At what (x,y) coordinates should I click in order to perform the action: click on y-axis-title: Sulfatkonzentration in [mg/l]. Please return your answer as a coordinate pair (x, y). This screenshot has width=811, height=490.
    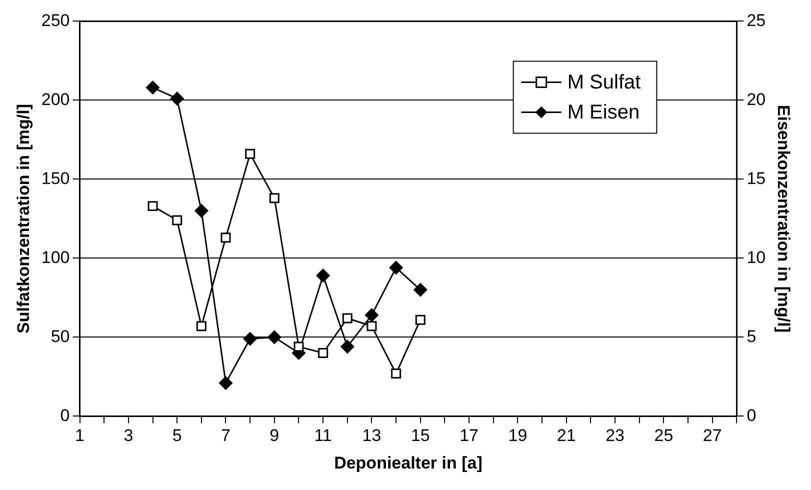
    Looking at the image, I should click on (23, 219).